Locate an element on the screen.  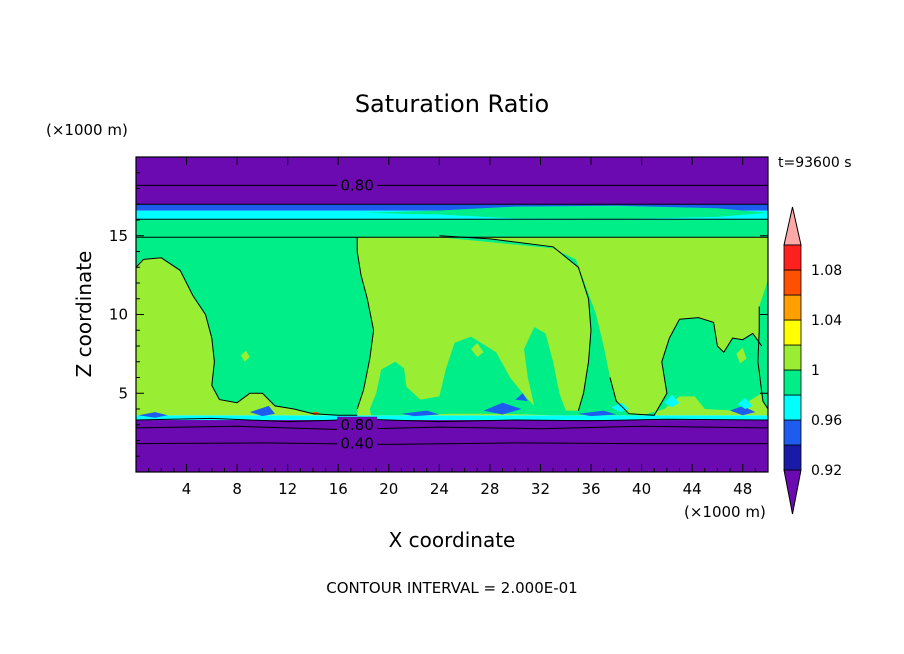
x-tick-label: 32 is located at coordinates (540, 489).